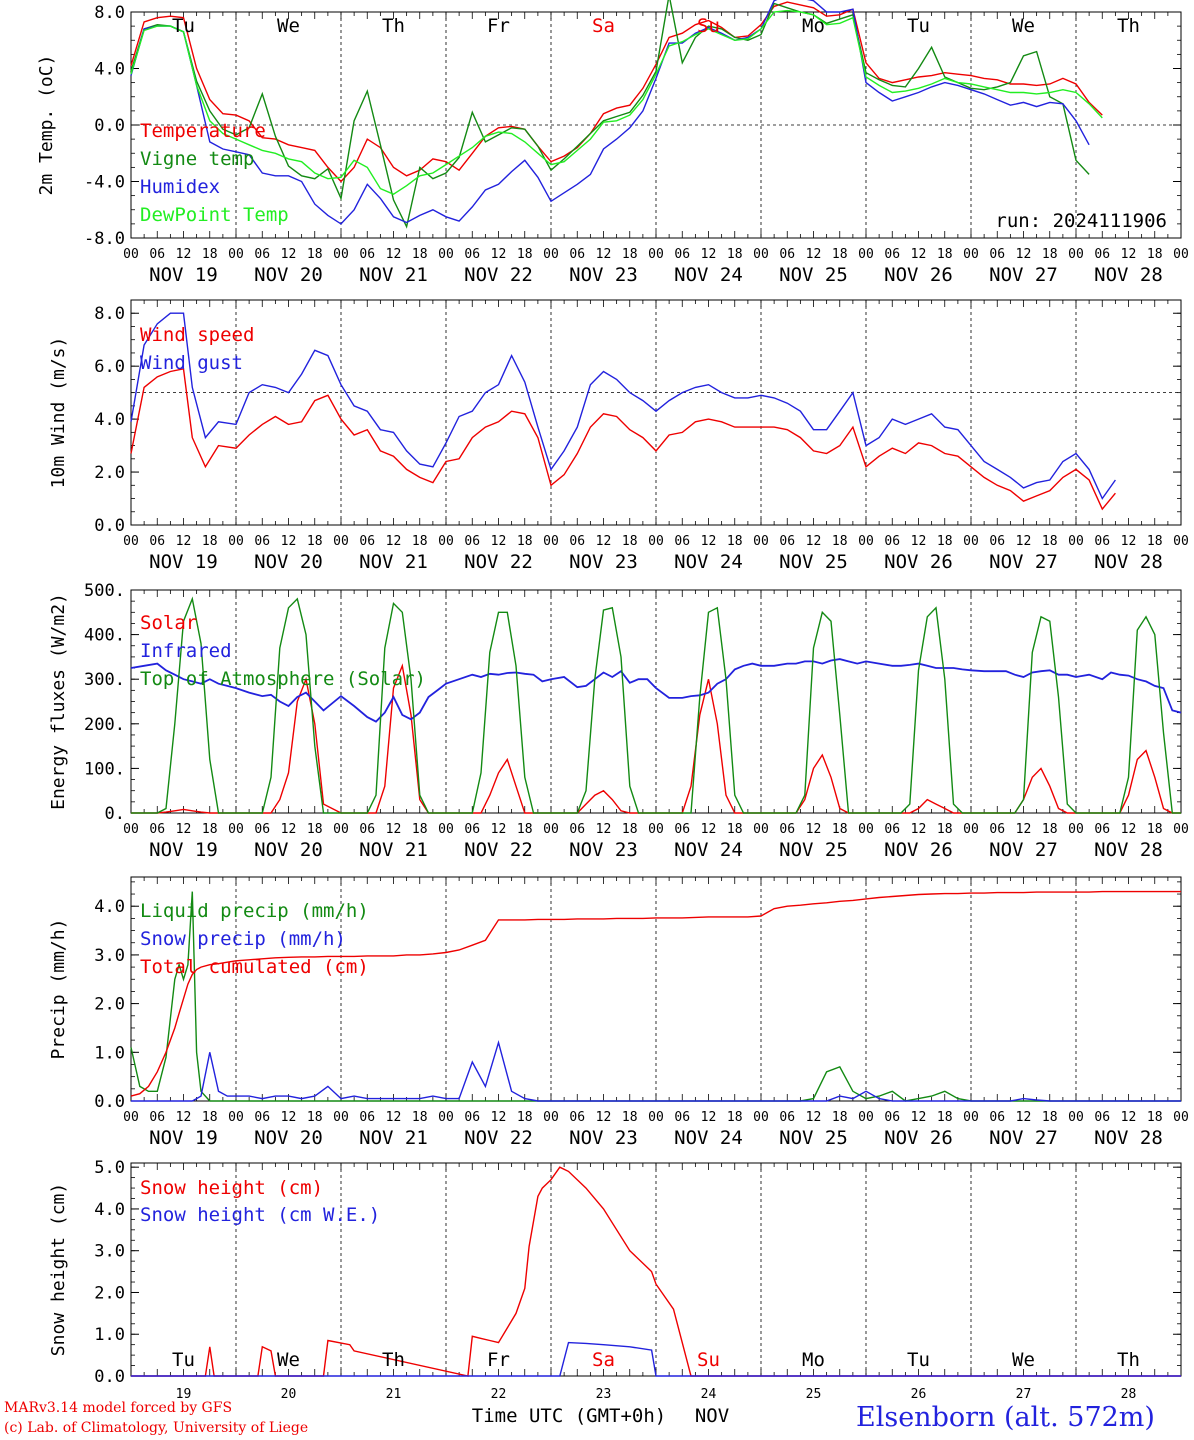  What do you see at coordinates (118, 1408) in the screenshot?
I see `model-credit: MARv3.14 model forced by GFS` at bounding box center [118, 1408].